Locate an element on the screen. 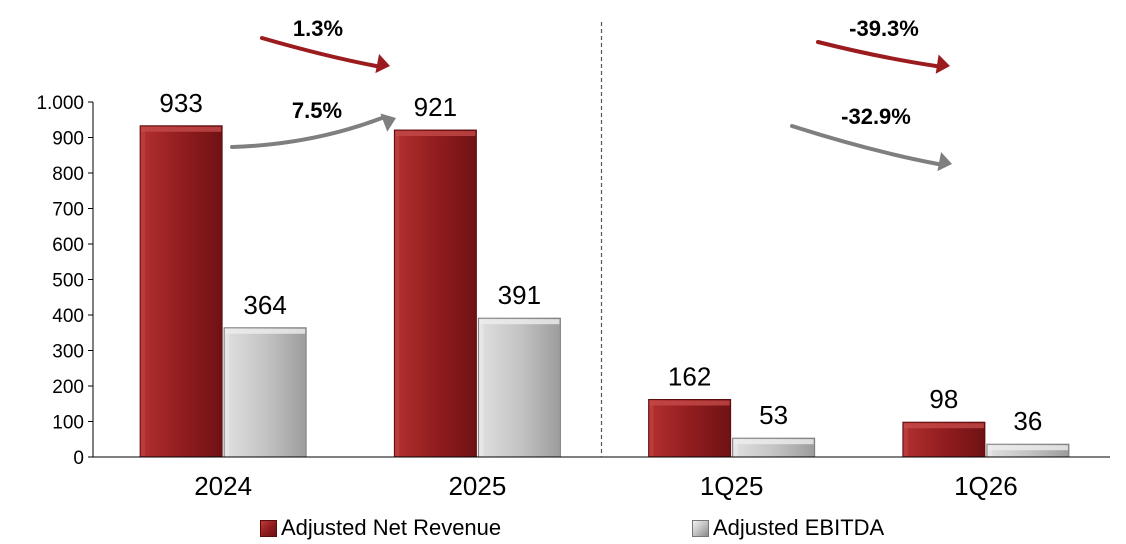 Image resolution: width=1126 pixels, height=544 pixels. growth-label: -32.9% is located at coordinates (876, 116).